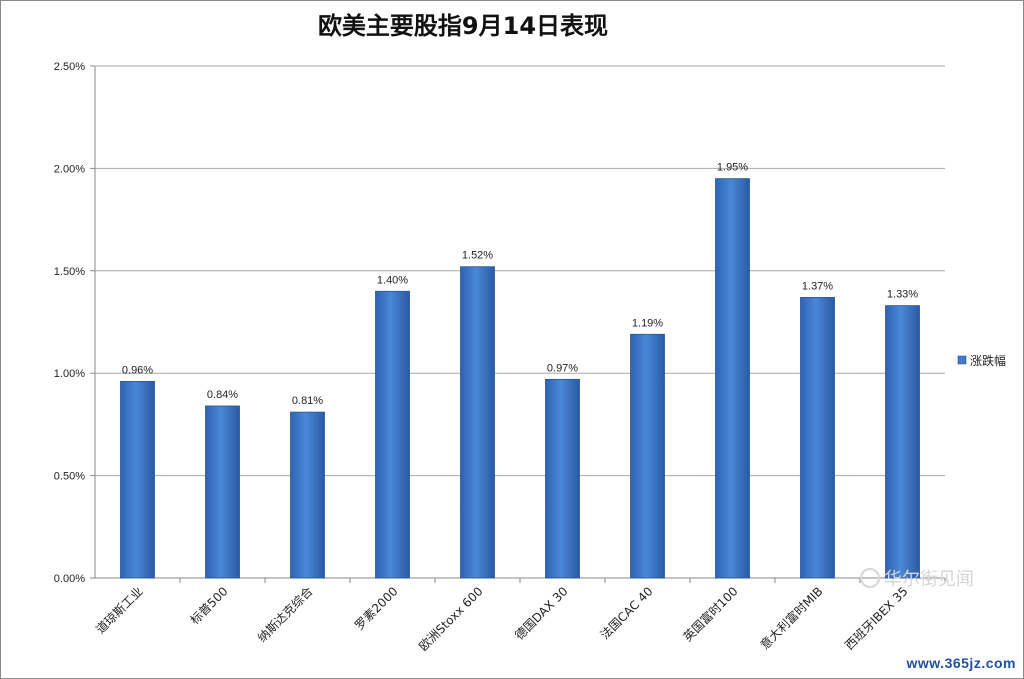 The width and height of the screenshot is (1024, 679). I want to click on category-label: 道琼斯工业, so click(119, 610).